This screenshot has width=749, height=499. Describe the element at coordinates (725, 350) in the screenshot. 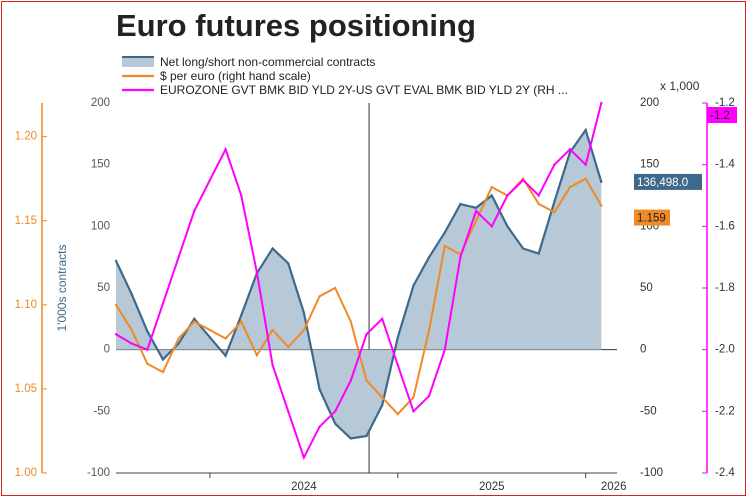

I see `spread-tick: -2.0` at that location.